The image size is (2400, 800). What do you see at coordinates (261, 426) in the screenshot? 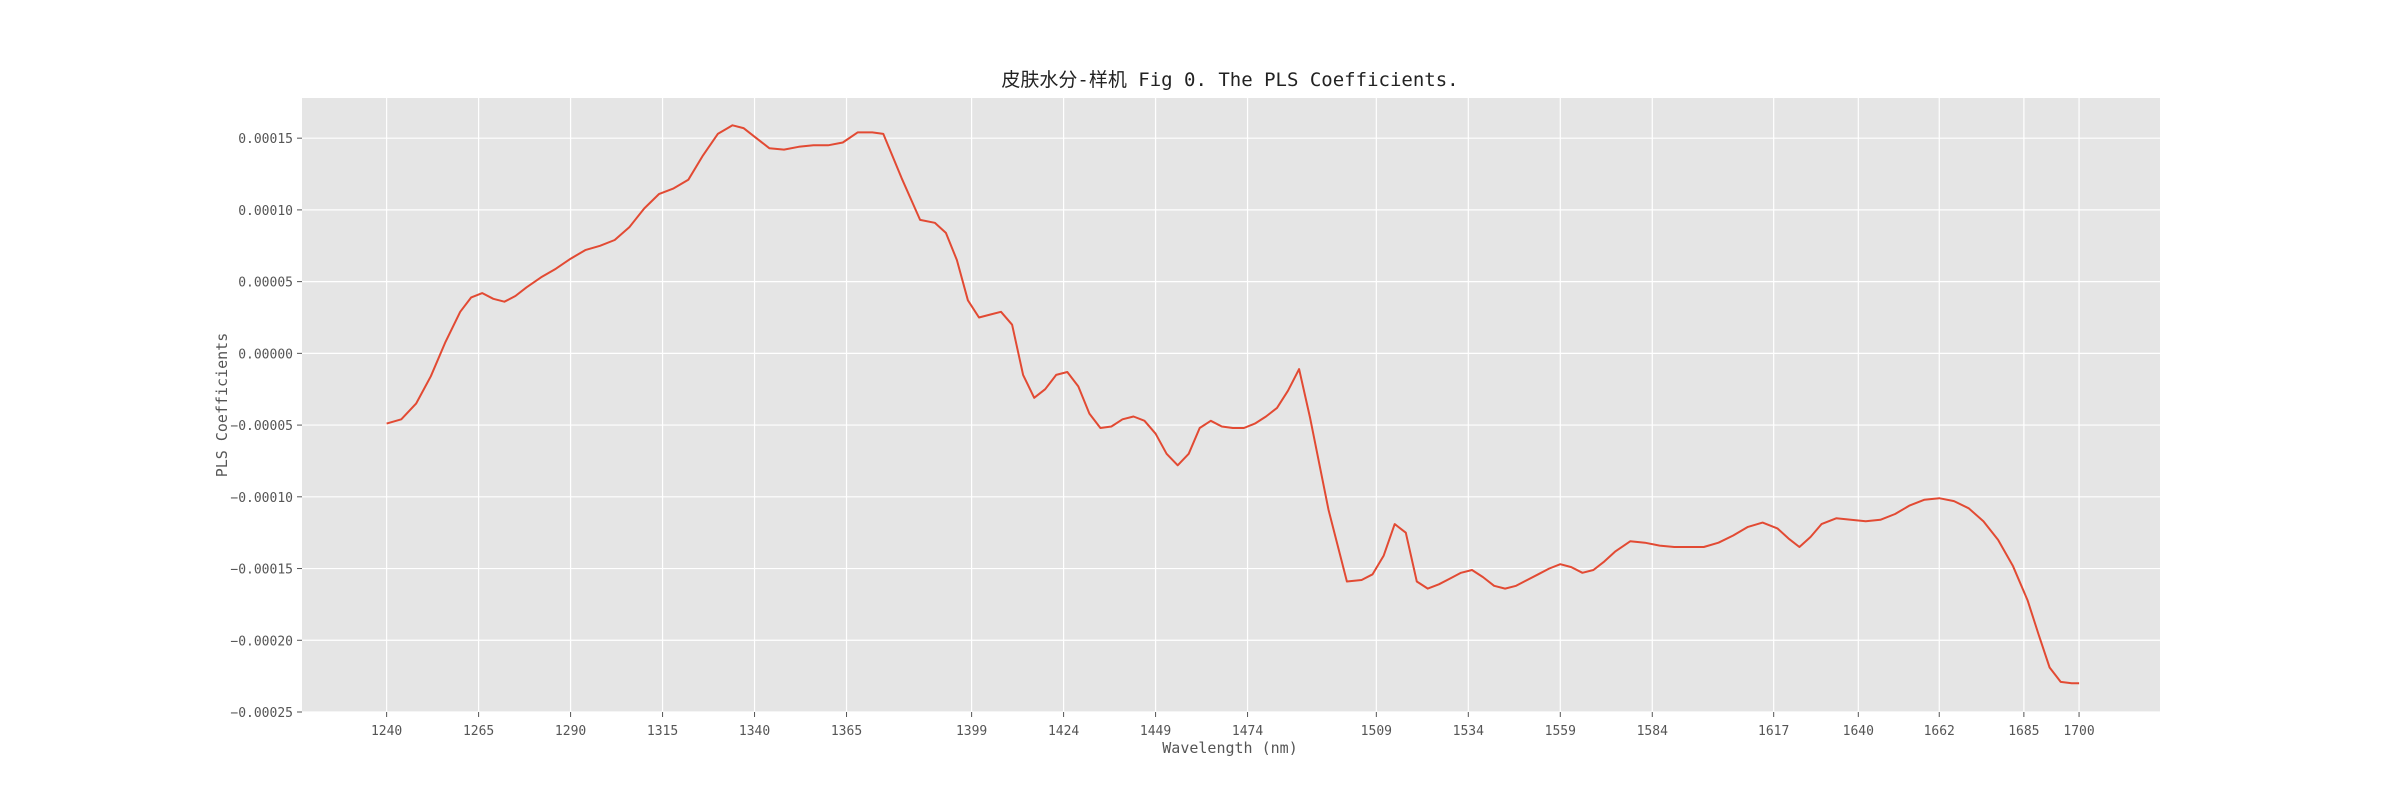
I see `y-tick-label: −0.00005` at bounding box center [261, 426].